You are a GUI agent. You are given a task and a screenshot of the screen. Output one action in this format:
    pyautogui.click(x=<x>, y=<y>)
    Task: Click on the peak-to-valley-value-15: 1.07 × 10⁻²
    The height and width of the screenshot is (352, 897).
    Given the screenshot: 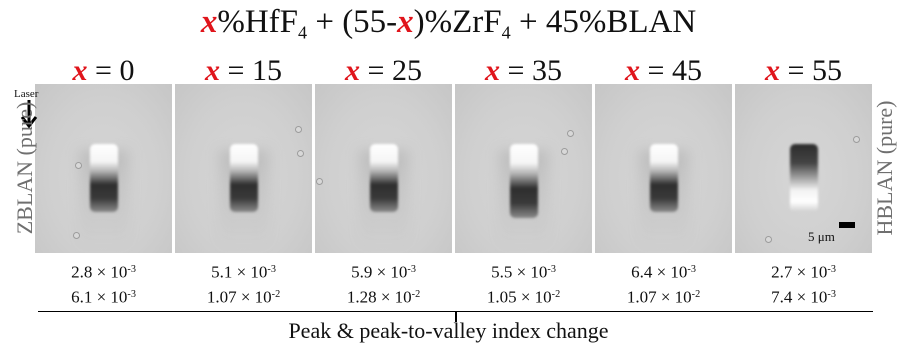 What is the action you would take?
    pyautogui.click(x=243, y=297)
    